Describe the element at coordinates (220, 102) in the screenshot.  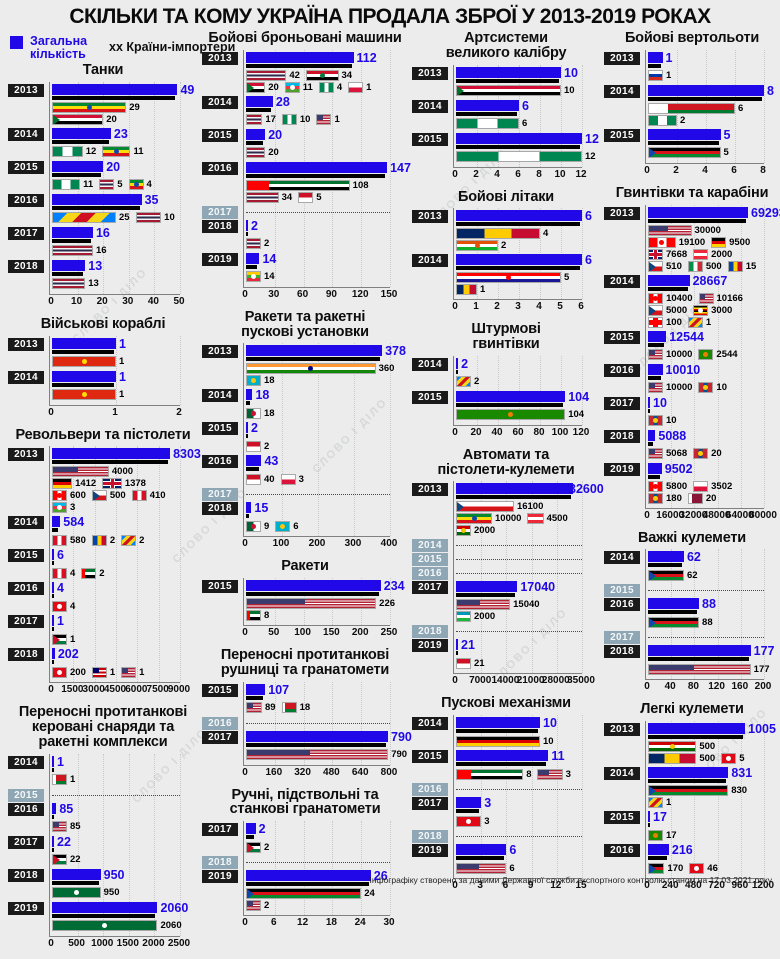
I see `year-badge-2014: 2014` at that location.